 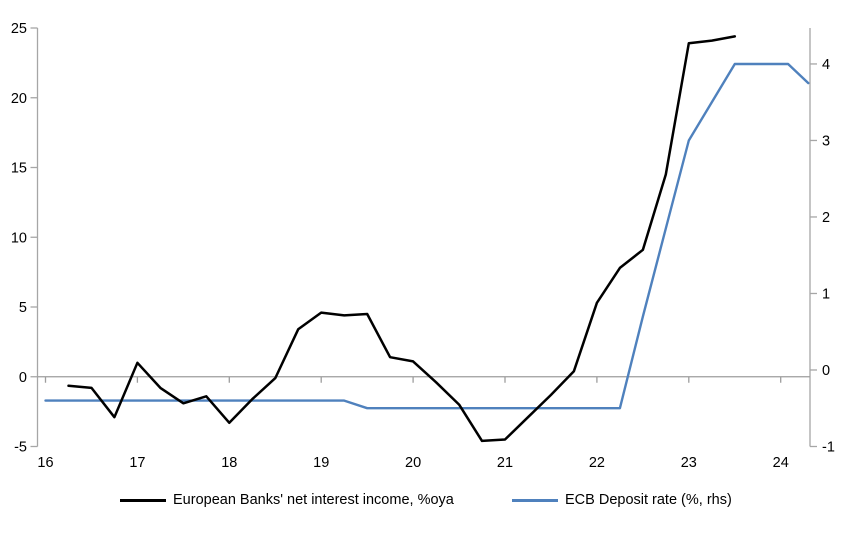 What do you see at coordinates (19, 238) in the screenshot?
I see `left-axis-tick-label: 10` at bounding box center [19, 238].